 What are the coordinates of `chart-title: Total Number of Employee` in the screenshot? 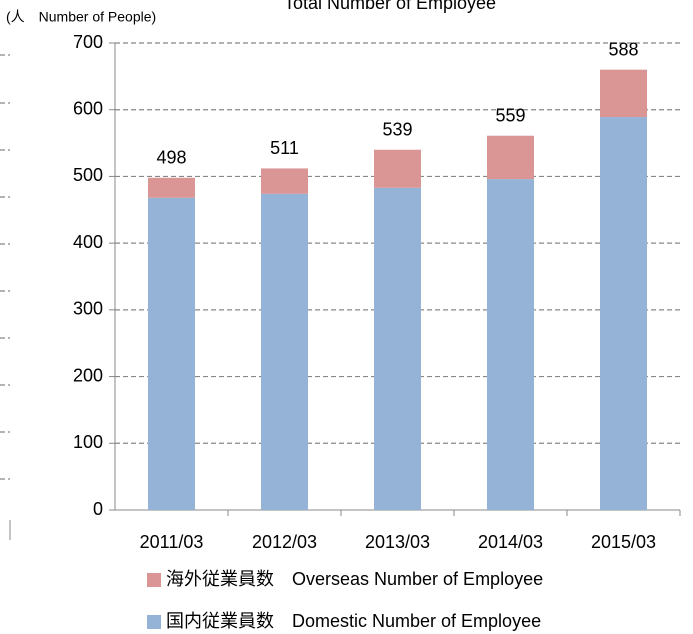 It's located at (390, 6).